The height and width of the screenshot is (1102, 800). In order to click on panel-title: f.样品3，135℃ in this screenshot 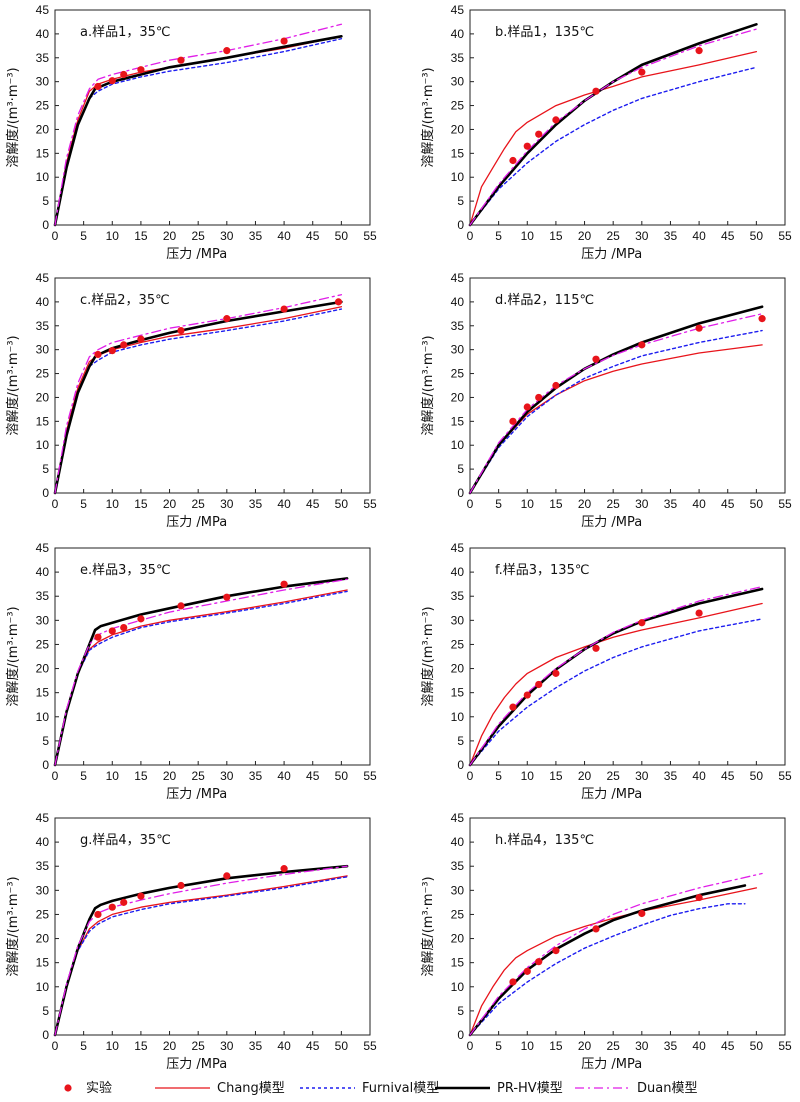, I will do `click(542, 570)`.